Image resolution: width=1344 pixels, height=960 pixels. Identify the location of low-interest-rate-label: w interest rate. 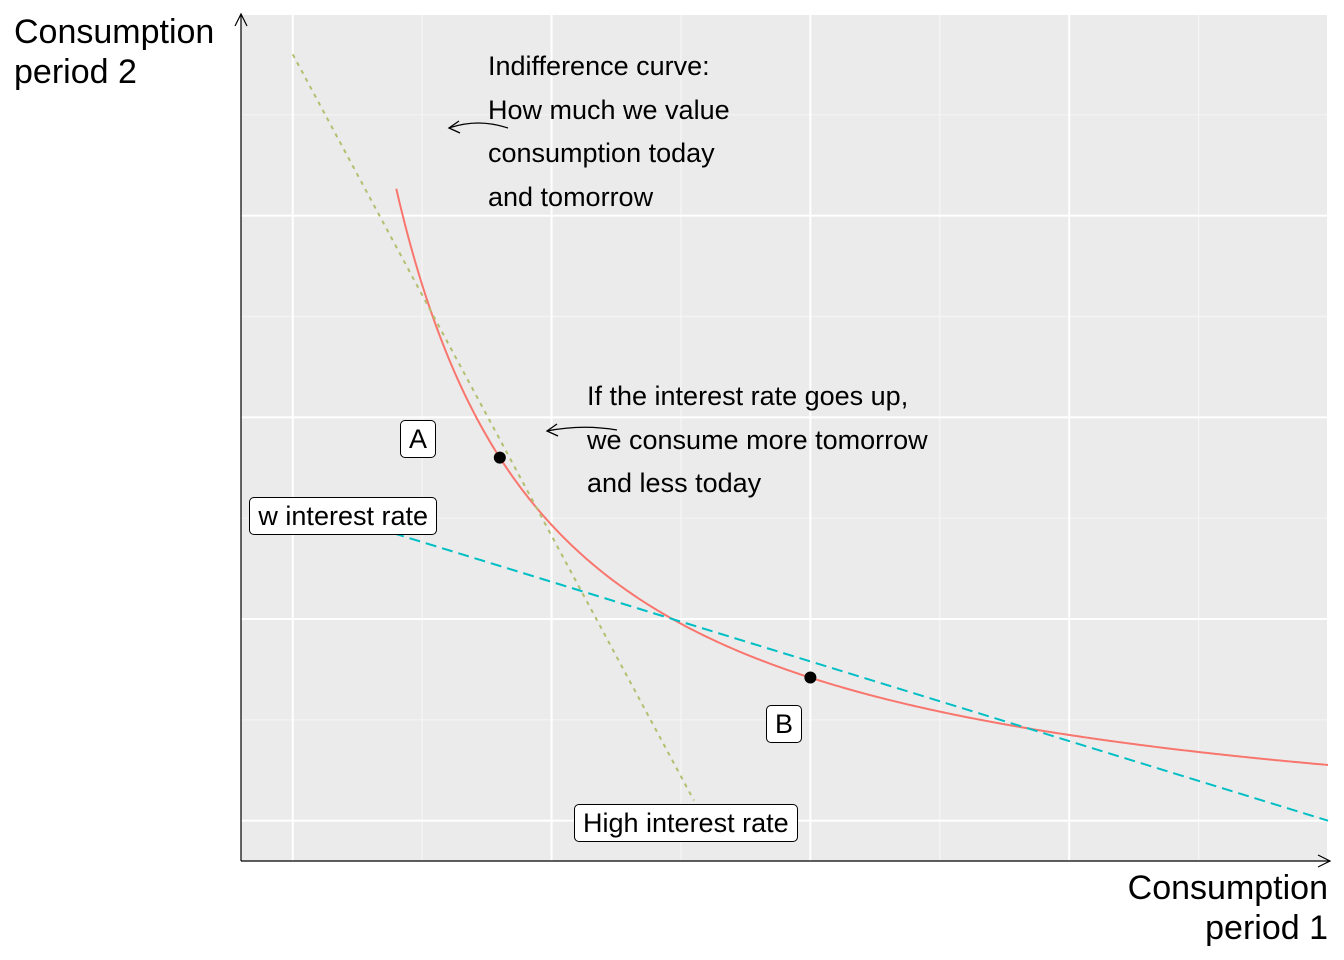
(343, 516).